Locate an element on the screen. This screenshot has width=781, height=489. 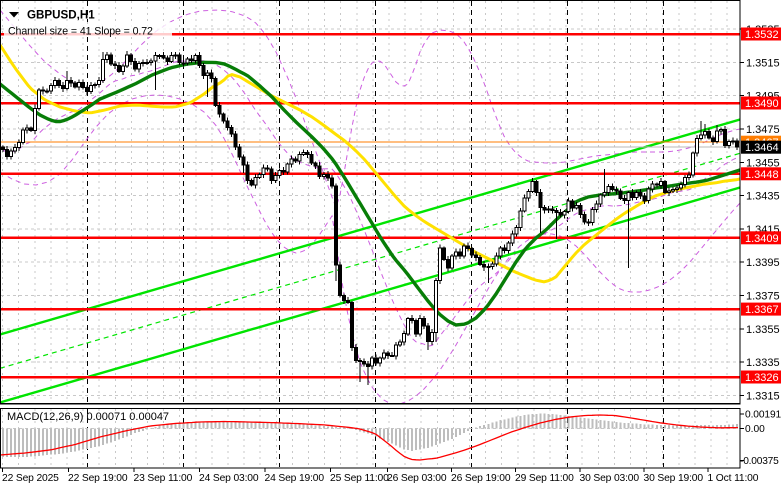
svg-text: 26 Sep 19:00 is located at coordinates (481, 478).